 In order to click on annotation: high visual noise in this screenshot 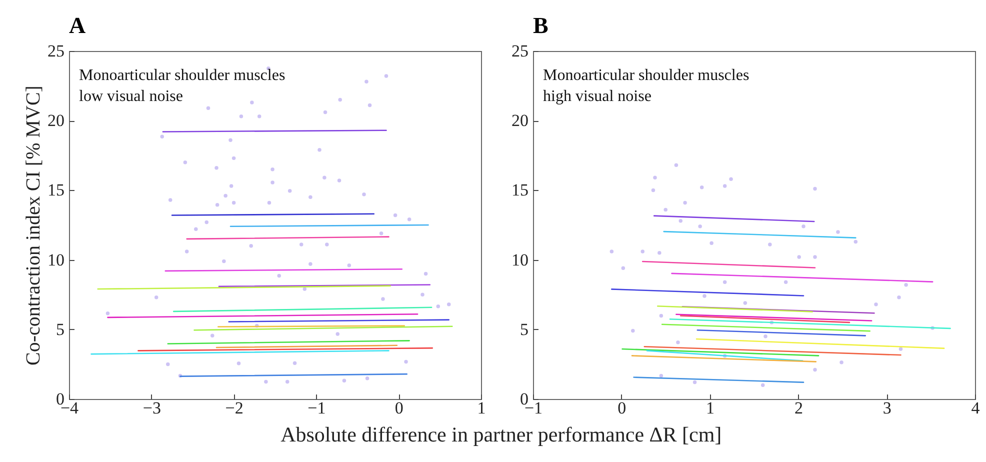, I will do `click(597, 96)`.